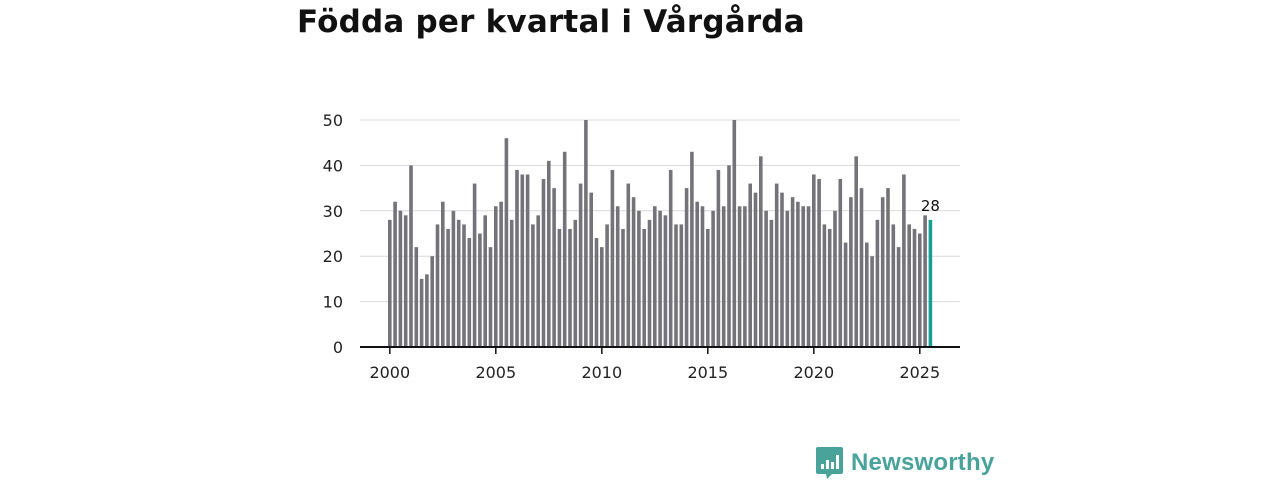 This screenshot has width=1280, height=481. I want to click on last-value-label: 28, so click(930, 206).